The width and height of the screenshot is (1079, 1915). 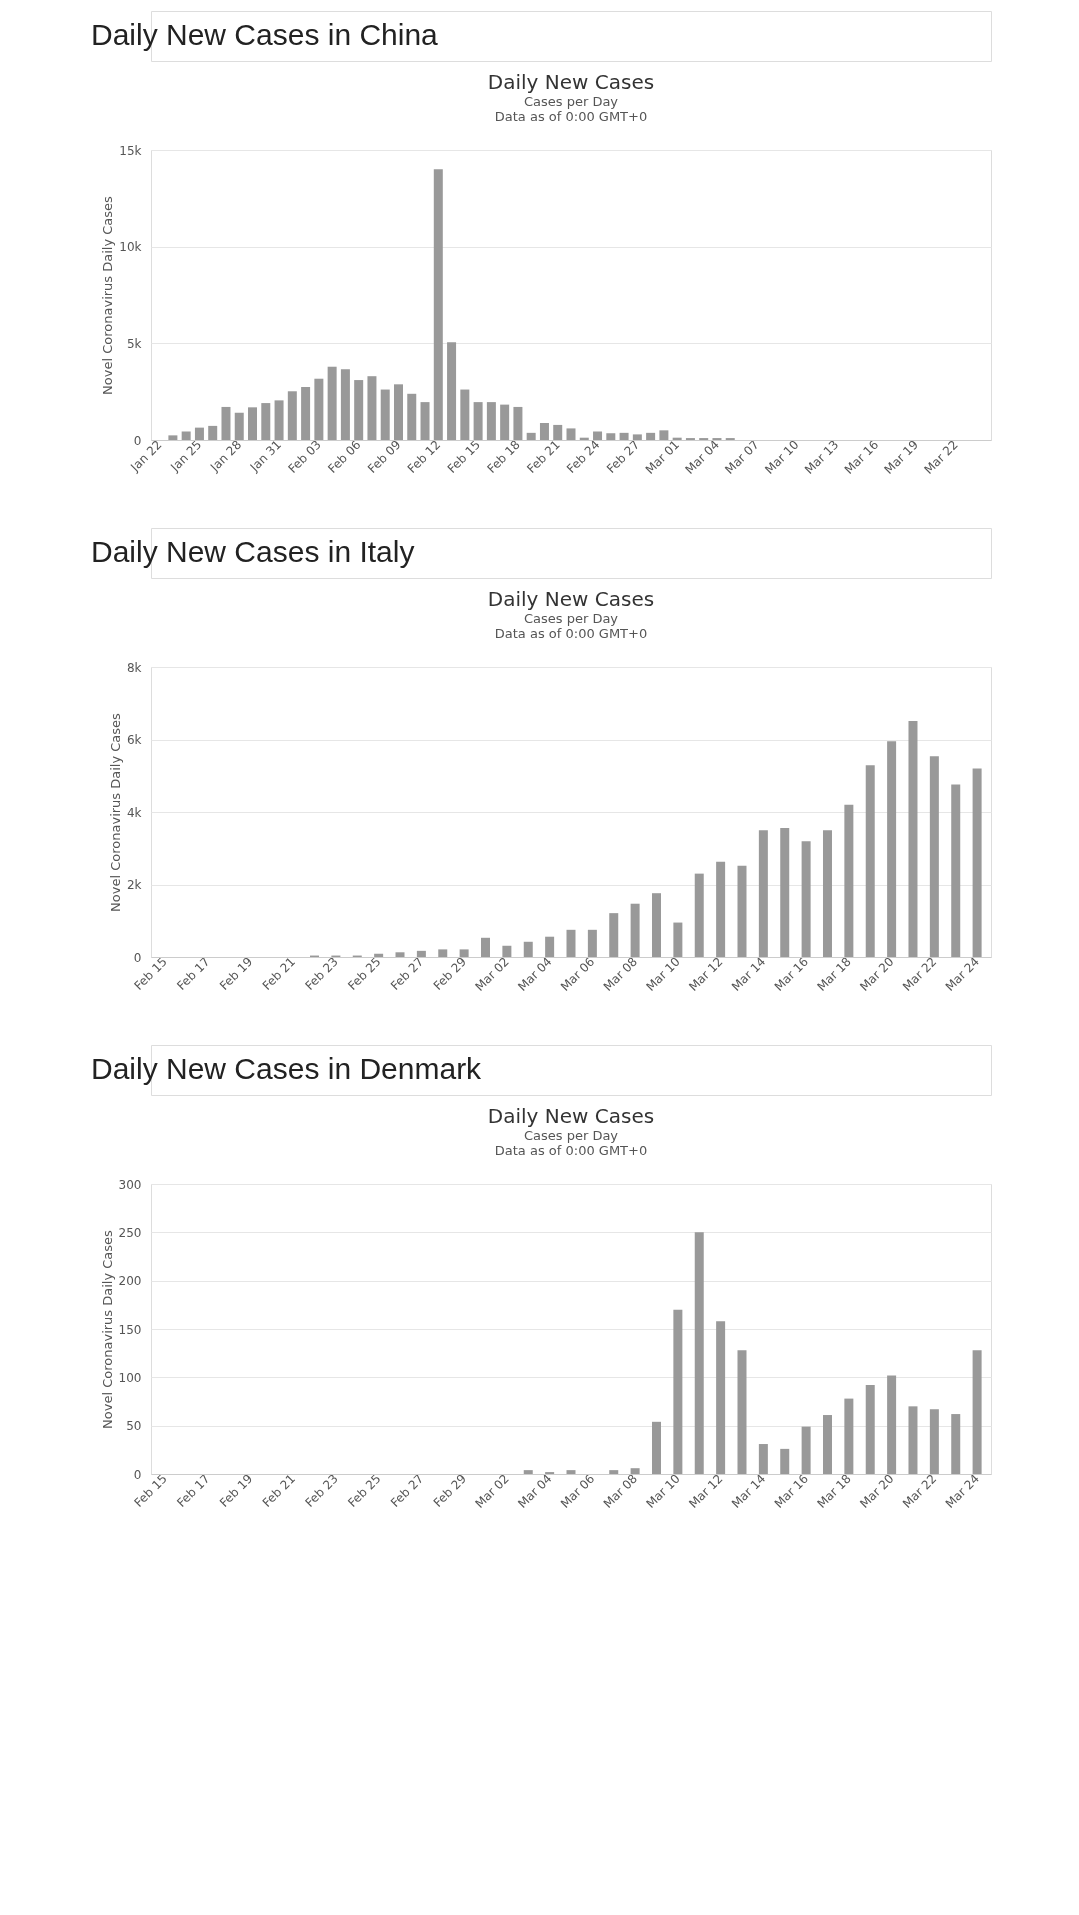 I want to click on x-tick-label: Jan 31, so click(x=265, y=456).